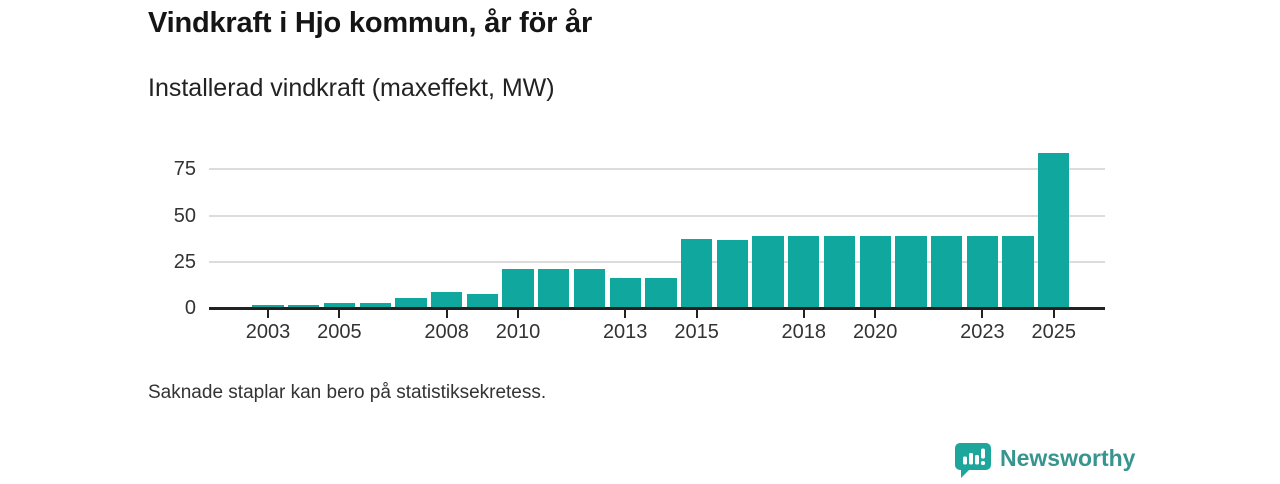 Image resolution: width=1280 pixels, height=484 pixels. Describe the element at coordinates (482, 301) in the screenshot. I see `bar-2009` at that location.